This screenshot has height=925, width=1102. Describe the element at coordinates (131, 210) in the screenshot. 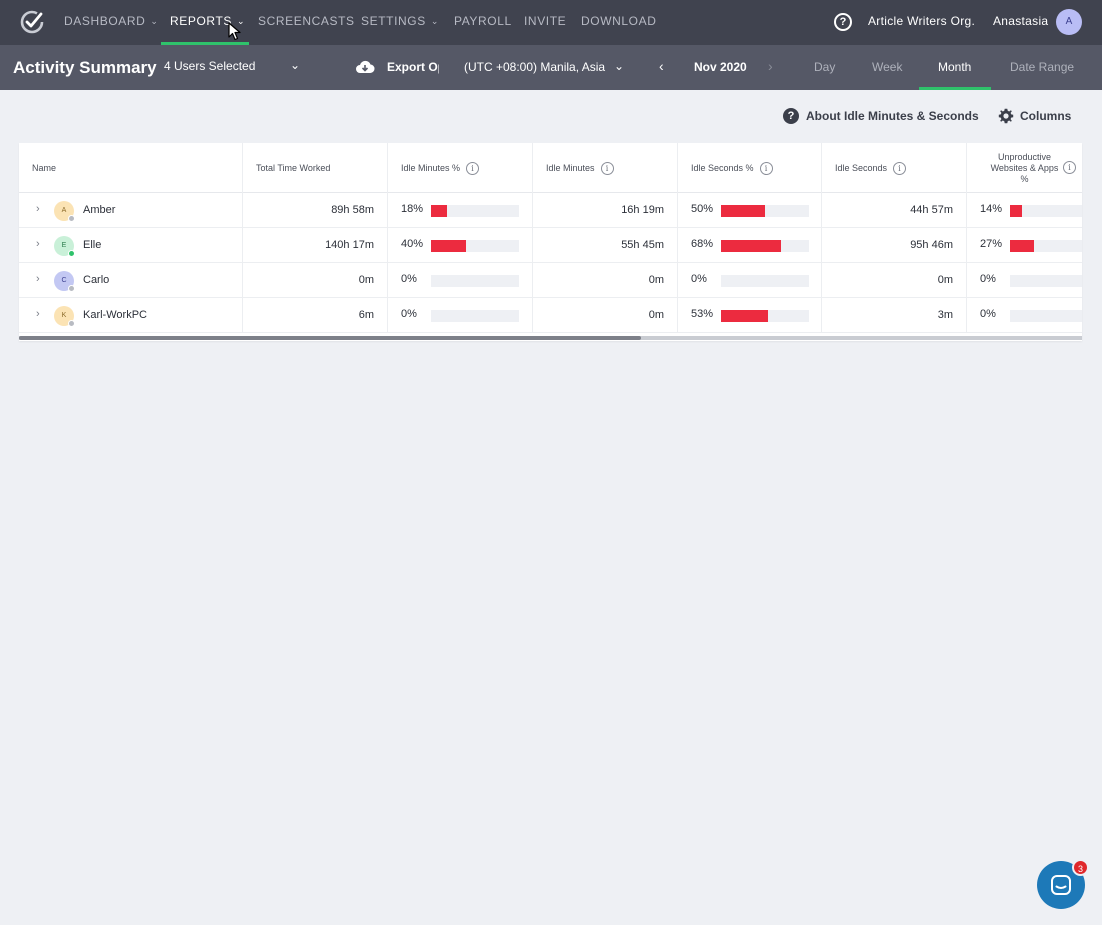

I see `cell-name: › A Amber` at that location.